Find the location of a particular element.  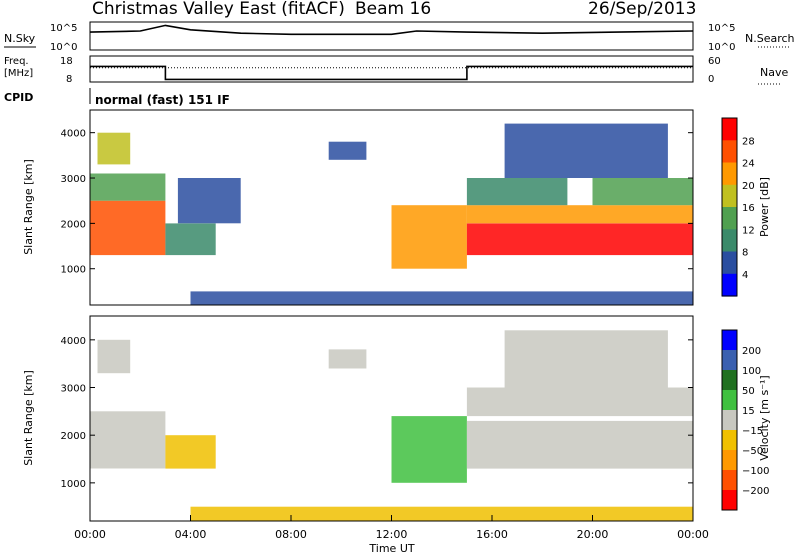

noise-right-tick-bottom: 10^0 is located at coordinates (721, 47).